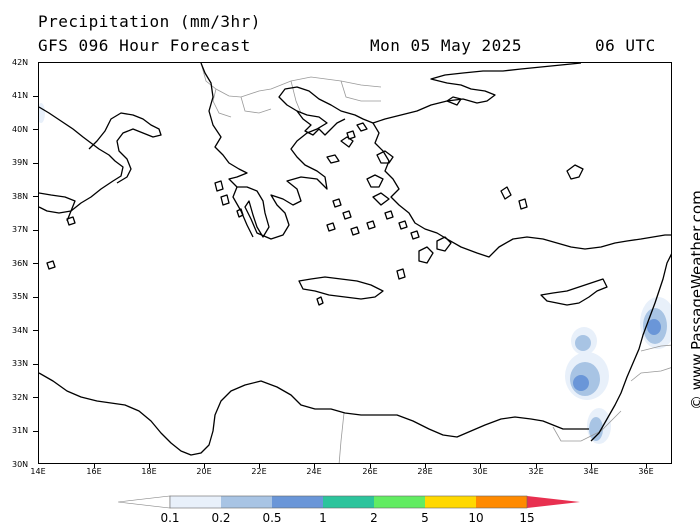  I want to click on legend-arrow-left, so click(144, 502).